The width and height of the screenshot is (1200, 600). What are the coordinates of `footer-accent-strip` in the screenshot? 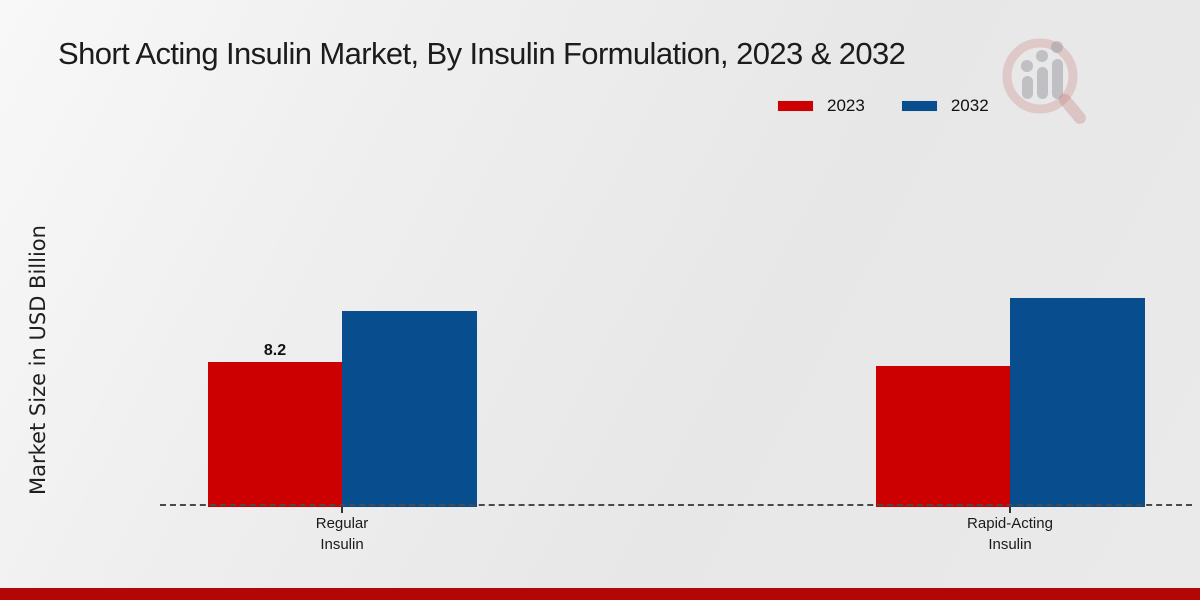 It's located at (600, 594).